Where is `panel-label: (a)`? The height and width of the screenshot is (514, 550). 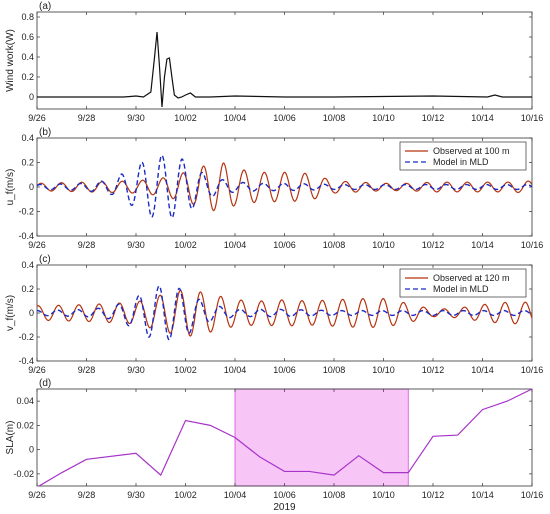
panel-label: (a) is located at coordinates (45, 6).